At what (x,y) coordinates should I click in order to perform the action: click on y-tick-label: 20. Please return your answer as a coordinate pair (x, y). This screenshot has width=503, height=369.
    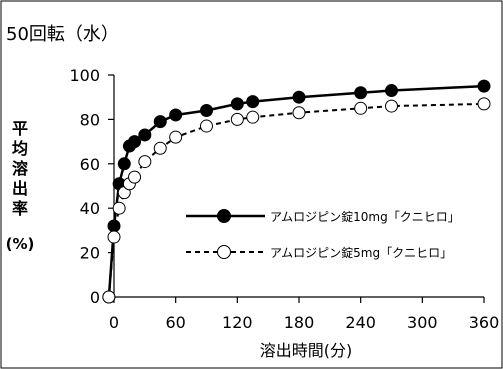
    Looking at the image, I should click on (90, 253).